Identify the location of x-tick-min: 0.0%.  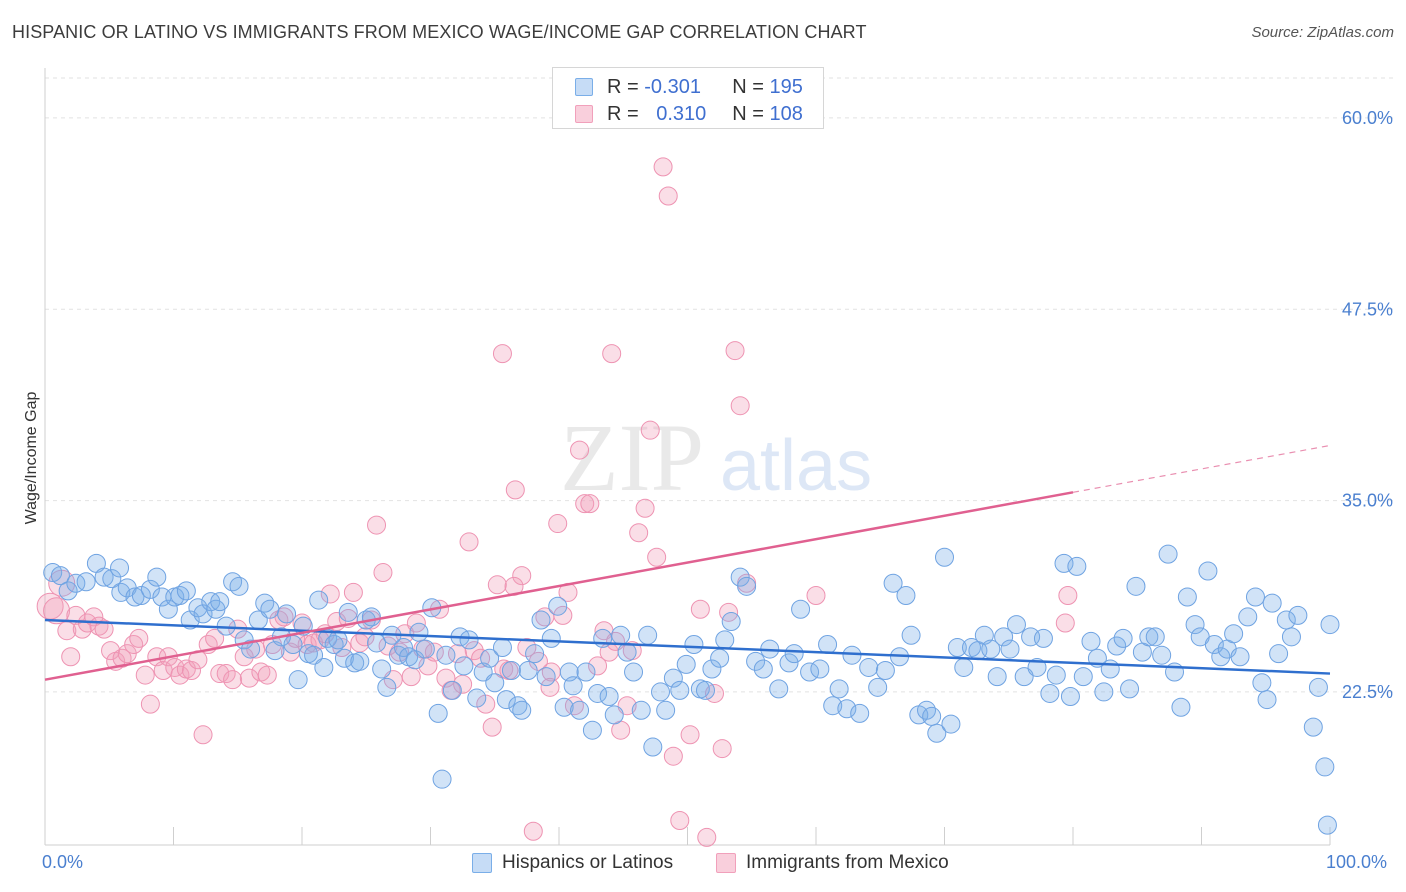
(63, 862).